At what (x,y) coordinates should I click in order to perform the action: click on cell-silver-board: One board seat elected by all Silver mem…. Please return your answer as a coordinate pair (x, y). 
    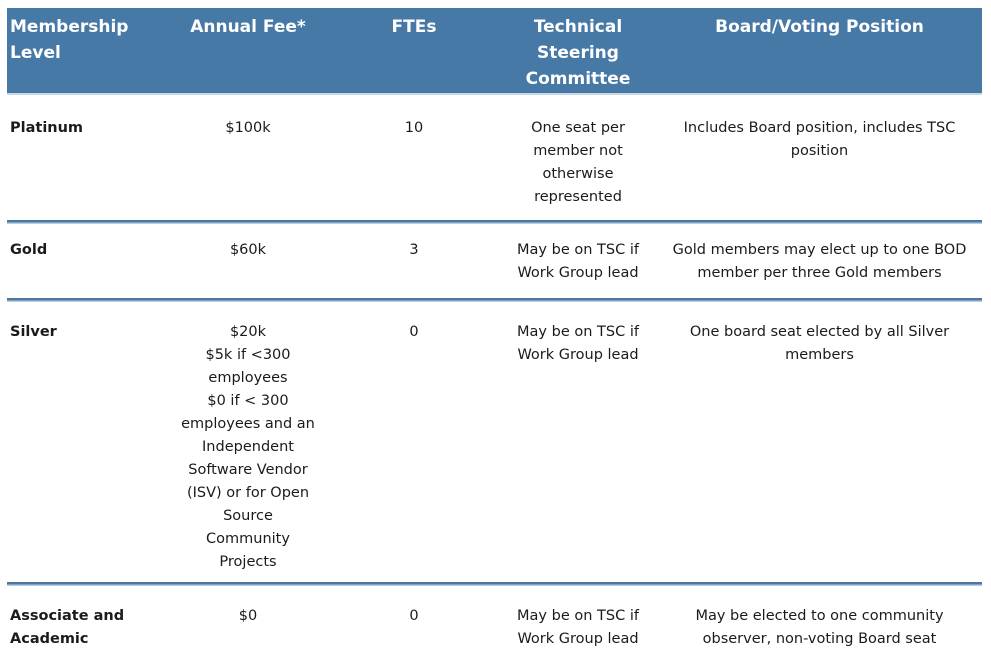
    Looking at the image, I should click on (819, 343).